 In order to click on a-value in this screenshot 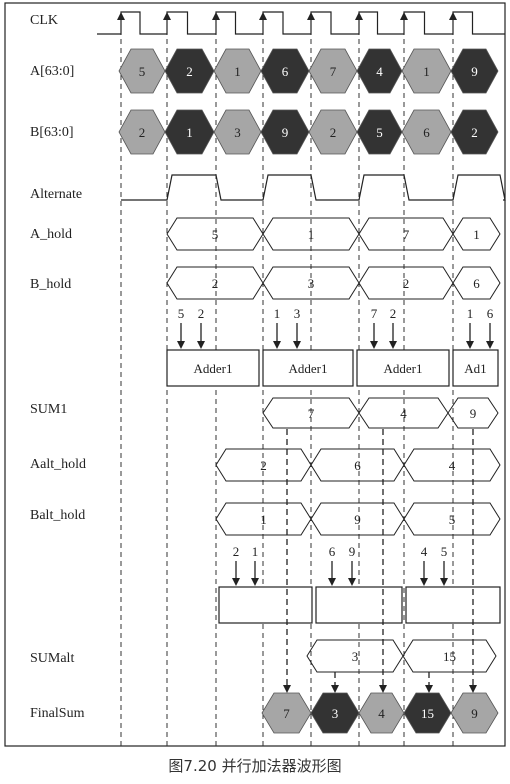, I will do `click(474, 71)`.